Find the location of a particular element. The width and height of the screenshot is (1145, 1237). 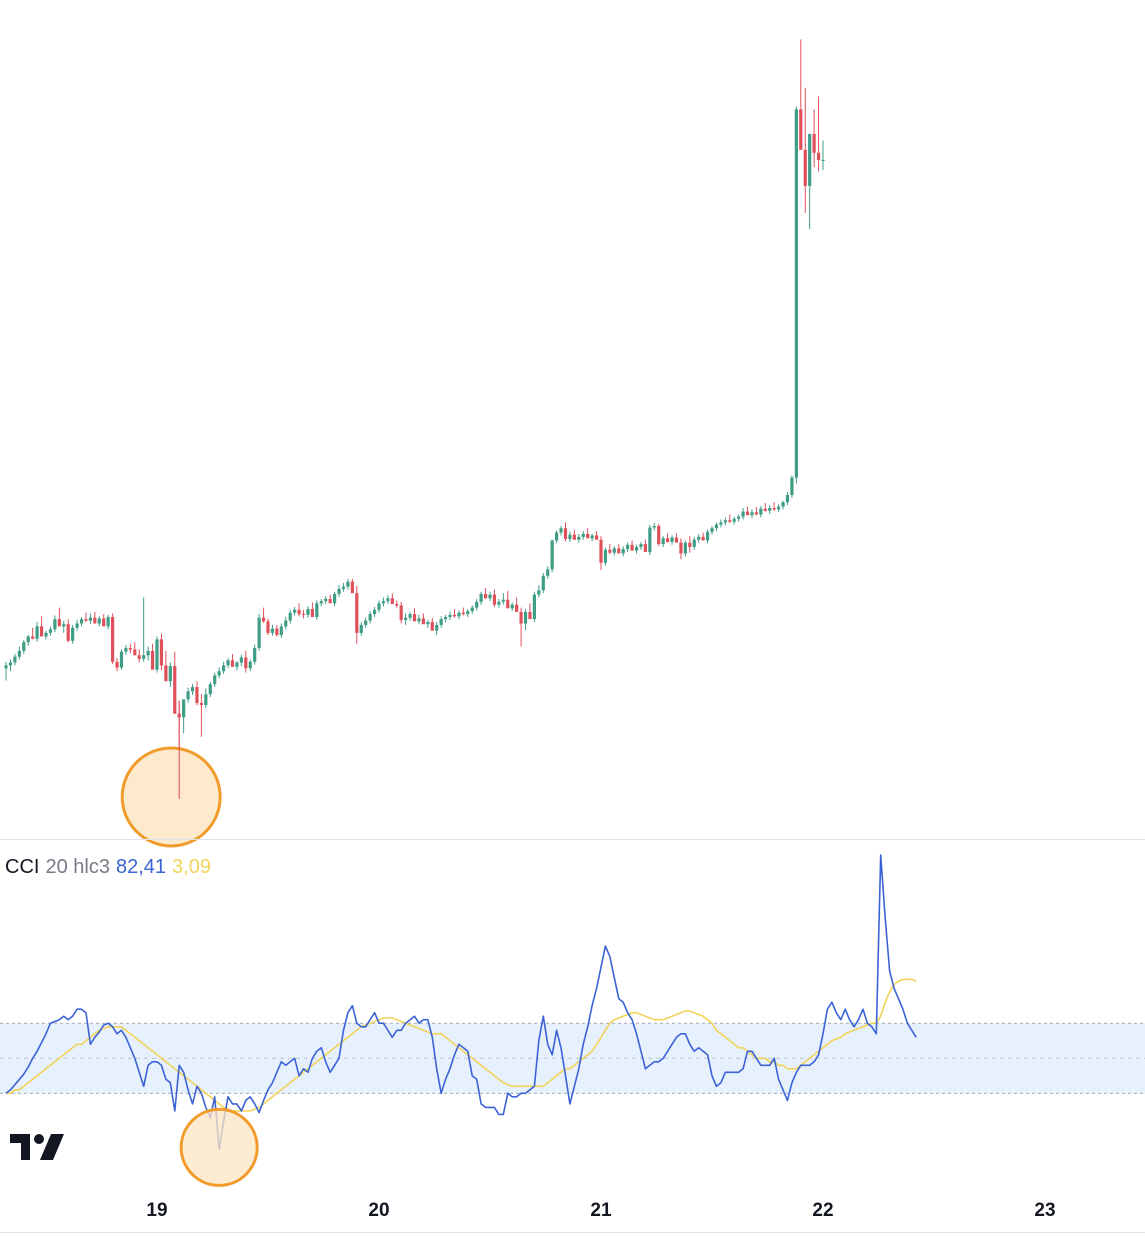

cci-ma-line is located at coordinates (461, 1045).